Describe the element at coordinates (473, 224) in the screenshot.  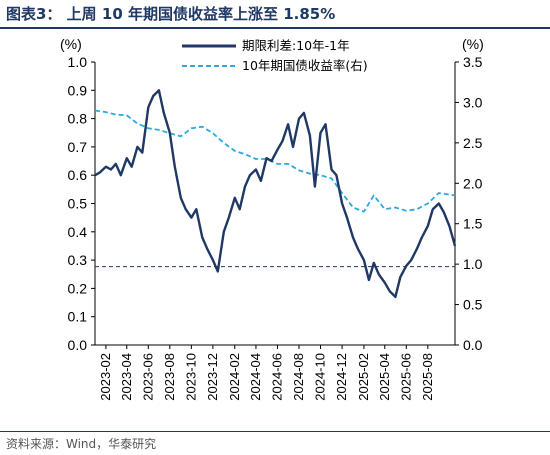
I see `right-tick-label: 1.5` at that location.